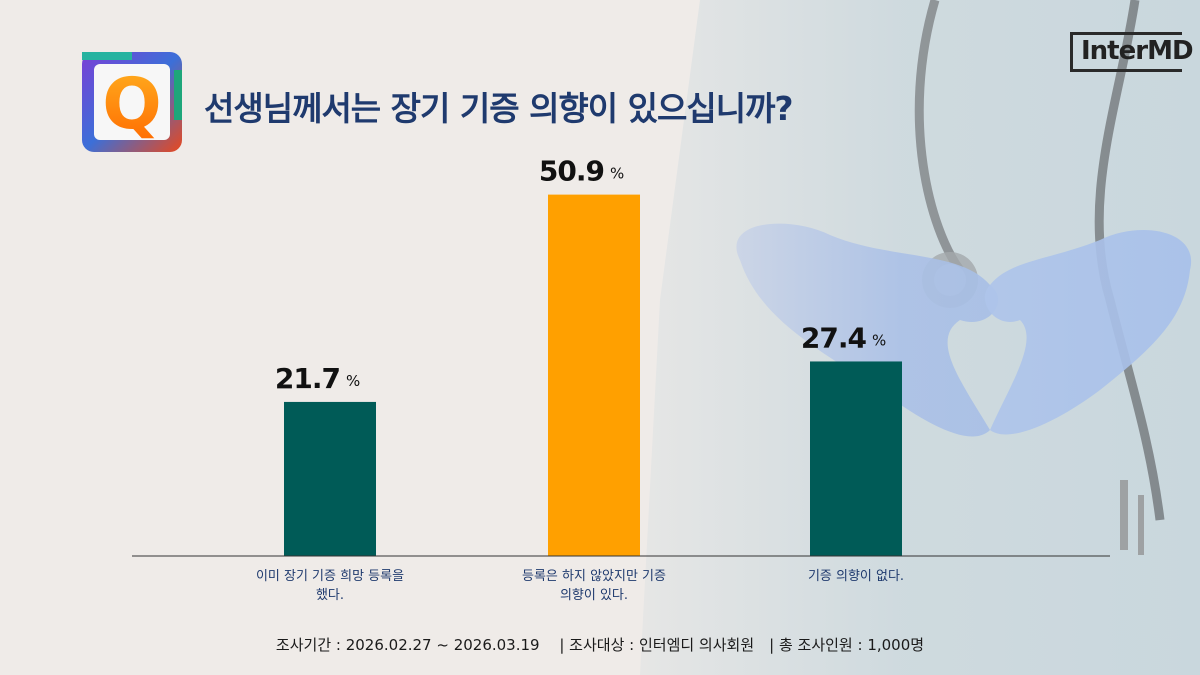 This screenshot has height=675, width=1200. What do you see at coordinates (594, 595) in the screenshot?
I see `category-label-2: 의향이 있다.` at bounding box center [594, 595].